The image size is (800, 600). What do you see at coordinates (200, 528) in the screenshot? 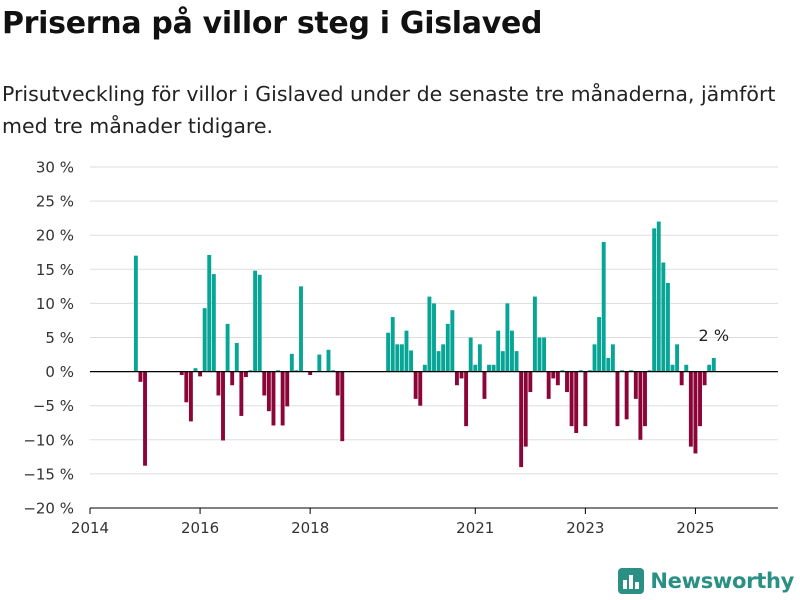
I see `x-tick-label: 2016` at bounding box center [200, 528].